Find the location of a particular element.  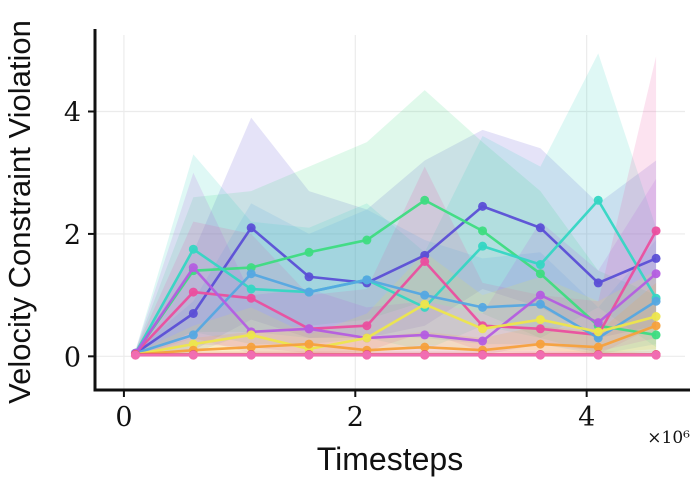

line-yellow is located at coordinates (396, 329).